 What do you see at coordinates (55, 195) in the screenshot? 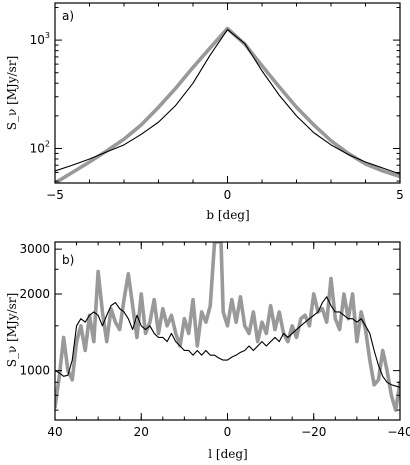
I see `x-tick-label: −5` at bounding box center [55, 195].